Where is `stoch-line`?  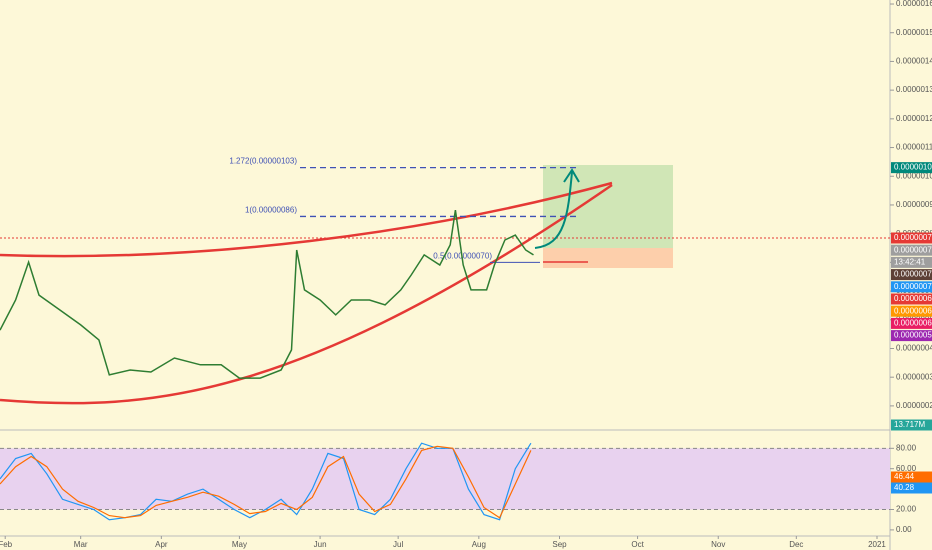
stoch-line is located at coordinates (266, 482).